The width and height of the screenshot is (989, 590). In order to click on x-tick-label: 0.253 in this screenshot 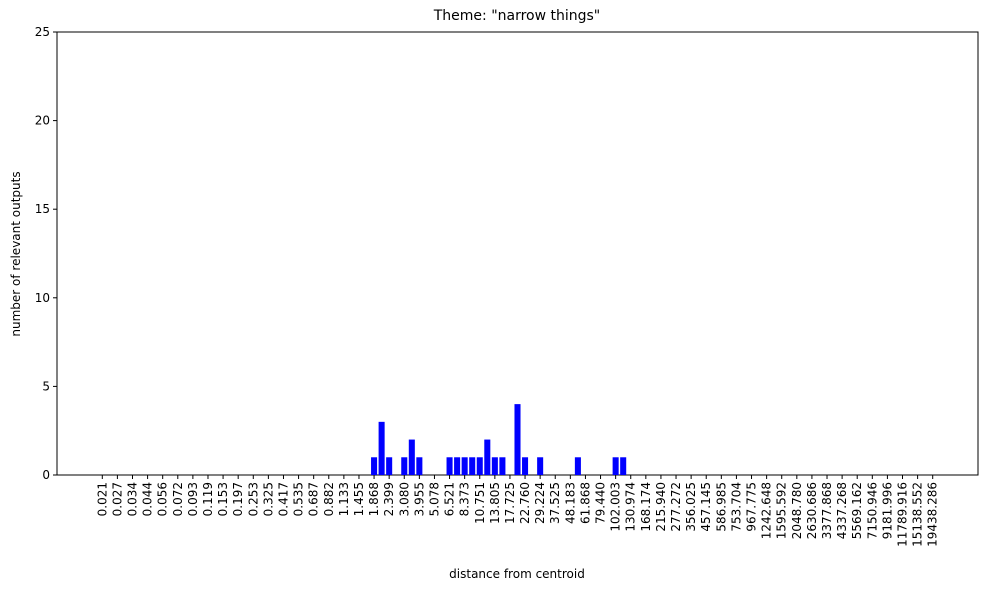, I will do `click(253, 499)`.